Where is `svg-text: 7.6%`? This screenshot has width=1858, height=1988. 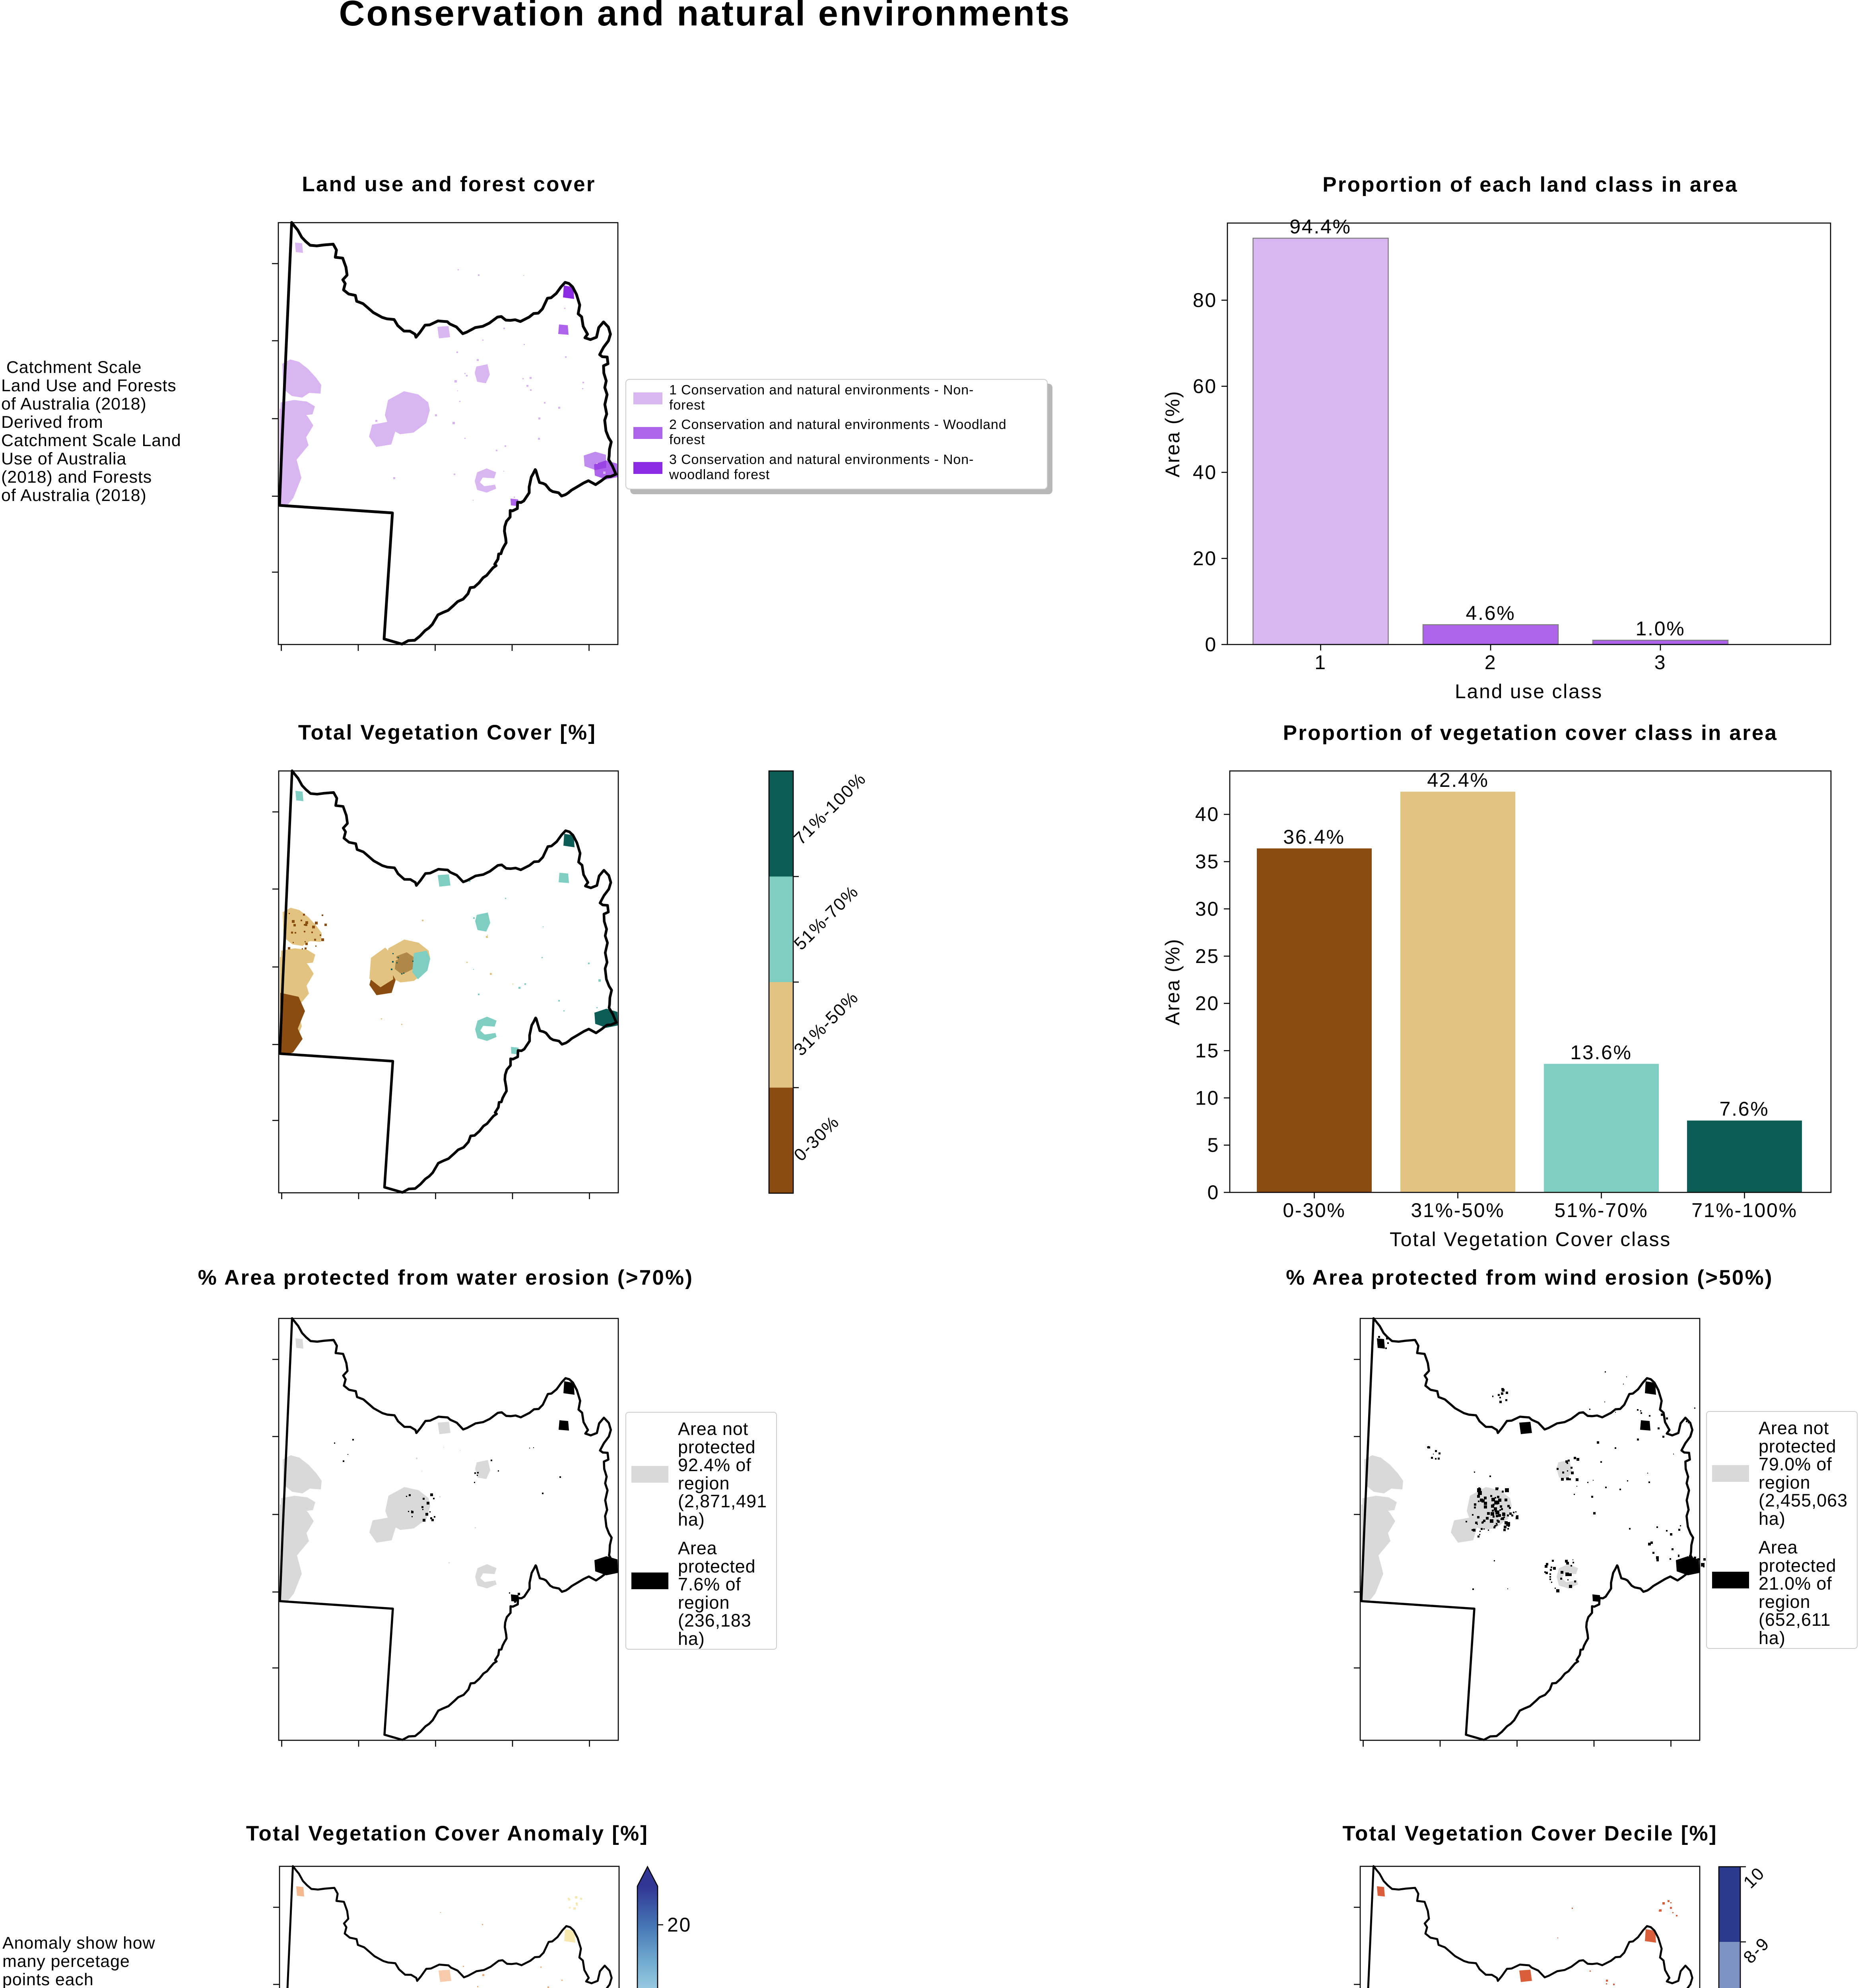 svg-text: 7.6% is located at coordinates (1744, 1109).